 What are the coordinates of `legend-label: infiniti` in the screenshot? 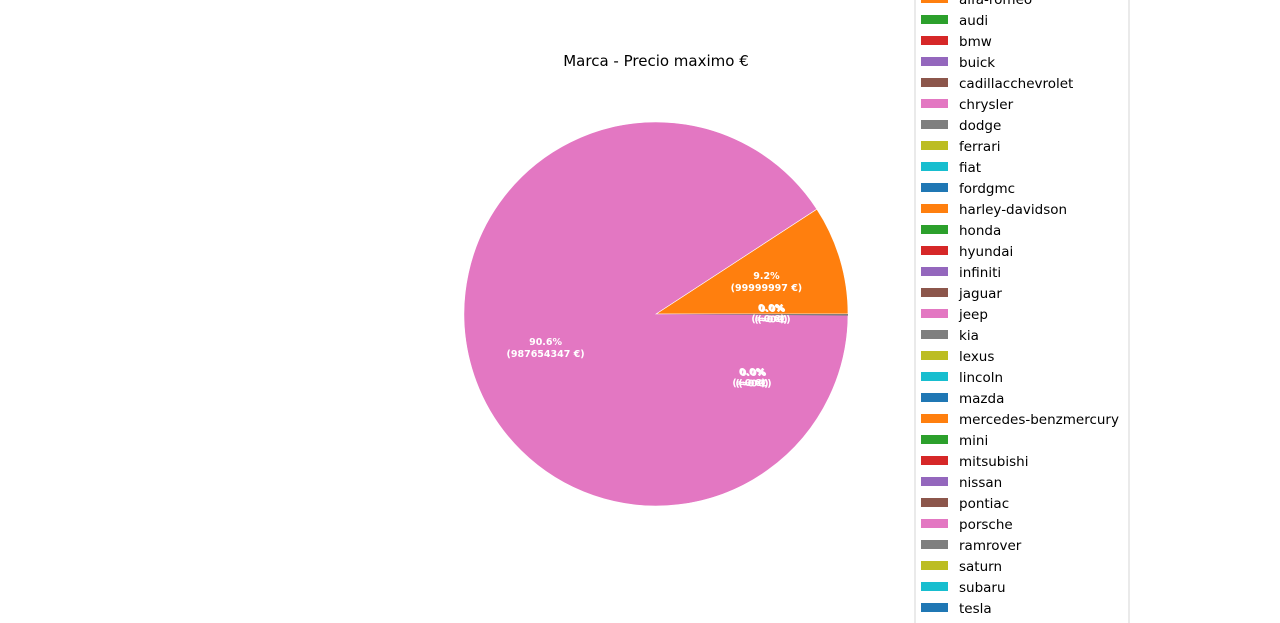 It's located at (980, 273).